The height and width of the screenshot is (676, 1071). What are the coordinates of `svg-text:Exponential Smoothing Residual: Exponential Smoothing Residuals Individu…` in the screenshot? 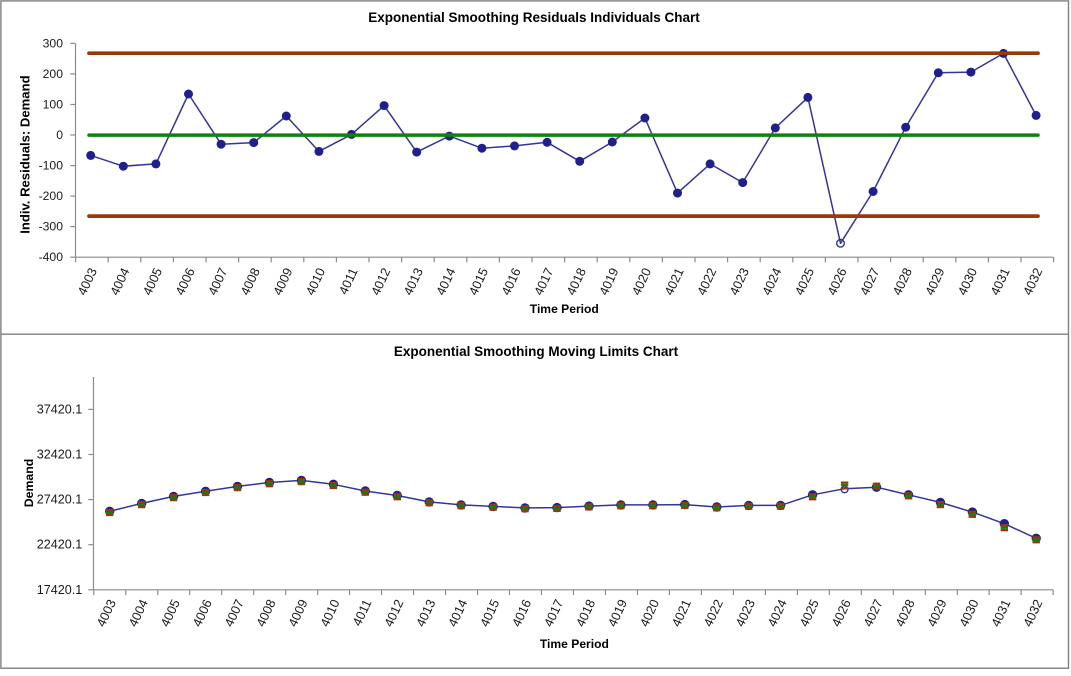 It's located at (534, 17).